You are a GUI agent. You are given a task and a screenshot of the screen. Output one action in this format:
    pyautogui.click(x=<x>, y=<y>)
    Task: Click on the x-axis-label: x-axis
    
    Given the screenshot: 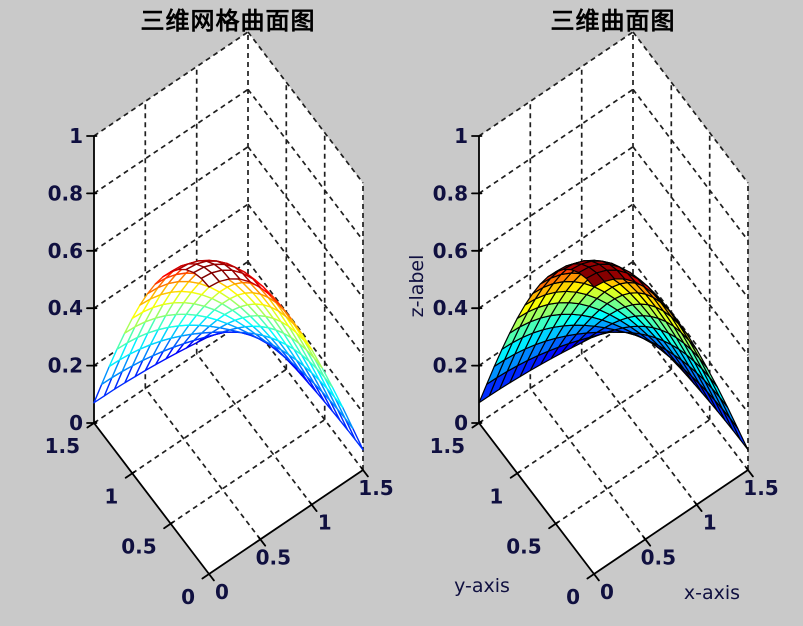 What is the action you would take?
    pyautogui.click(x=712, y=593)
    